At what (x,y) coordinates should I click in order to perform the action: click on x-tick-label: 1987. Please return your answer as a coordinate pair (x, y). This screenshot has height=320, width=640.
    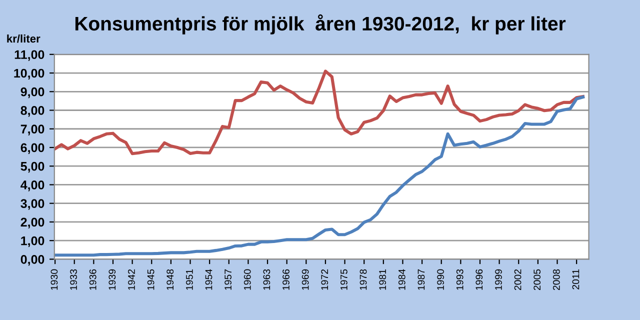
    Looking at the image, I should click on (421, 279).